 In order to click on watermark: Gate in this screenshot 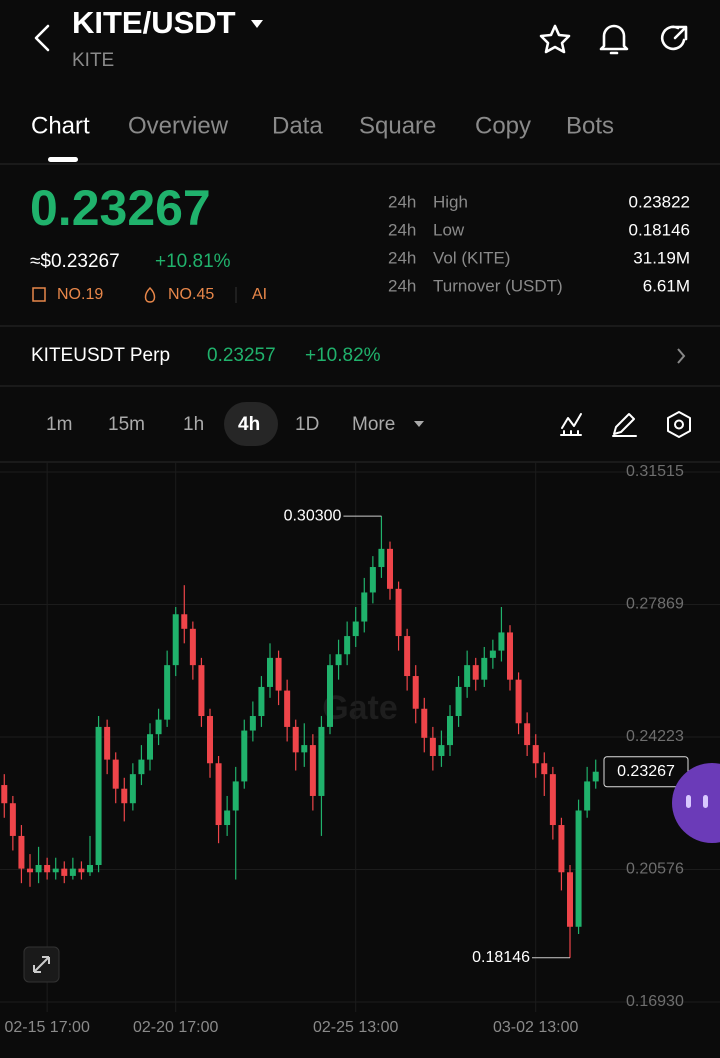, I will do `click(360, 708)`.